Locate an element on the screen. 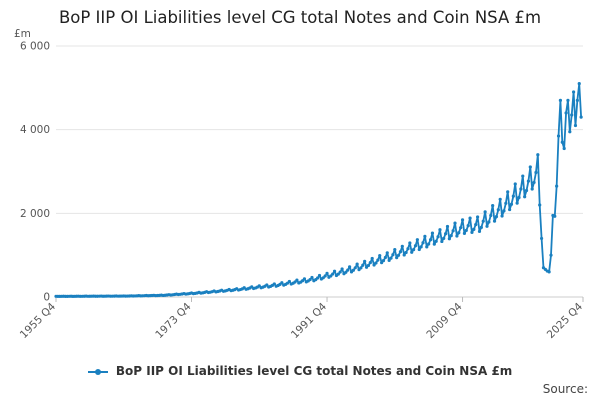  legend-swatch is located at coordinates (97, 372).